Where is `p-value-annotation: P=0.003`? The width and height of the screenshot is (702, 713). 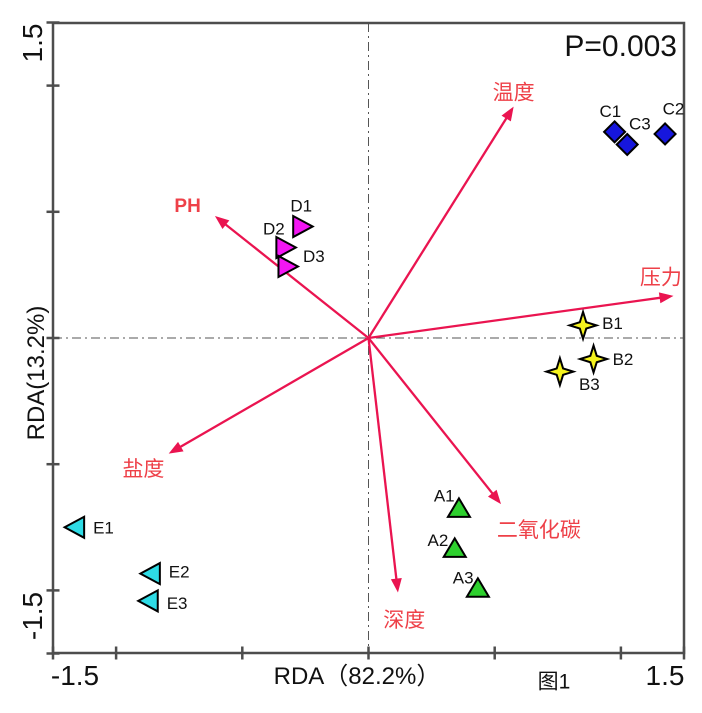 p-value-annotation: P=0.003 is located at coordinates (620, 46).